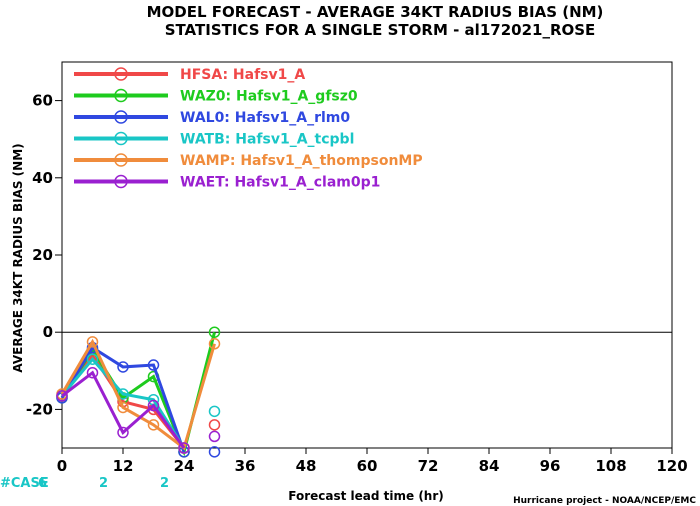 Image resolution: width=700 pixels, height=506 pixels. What do you see at coordinates (48, 332) in the screenshot?
I see `y-tick-label: 0` at bounding box center [48, 332].